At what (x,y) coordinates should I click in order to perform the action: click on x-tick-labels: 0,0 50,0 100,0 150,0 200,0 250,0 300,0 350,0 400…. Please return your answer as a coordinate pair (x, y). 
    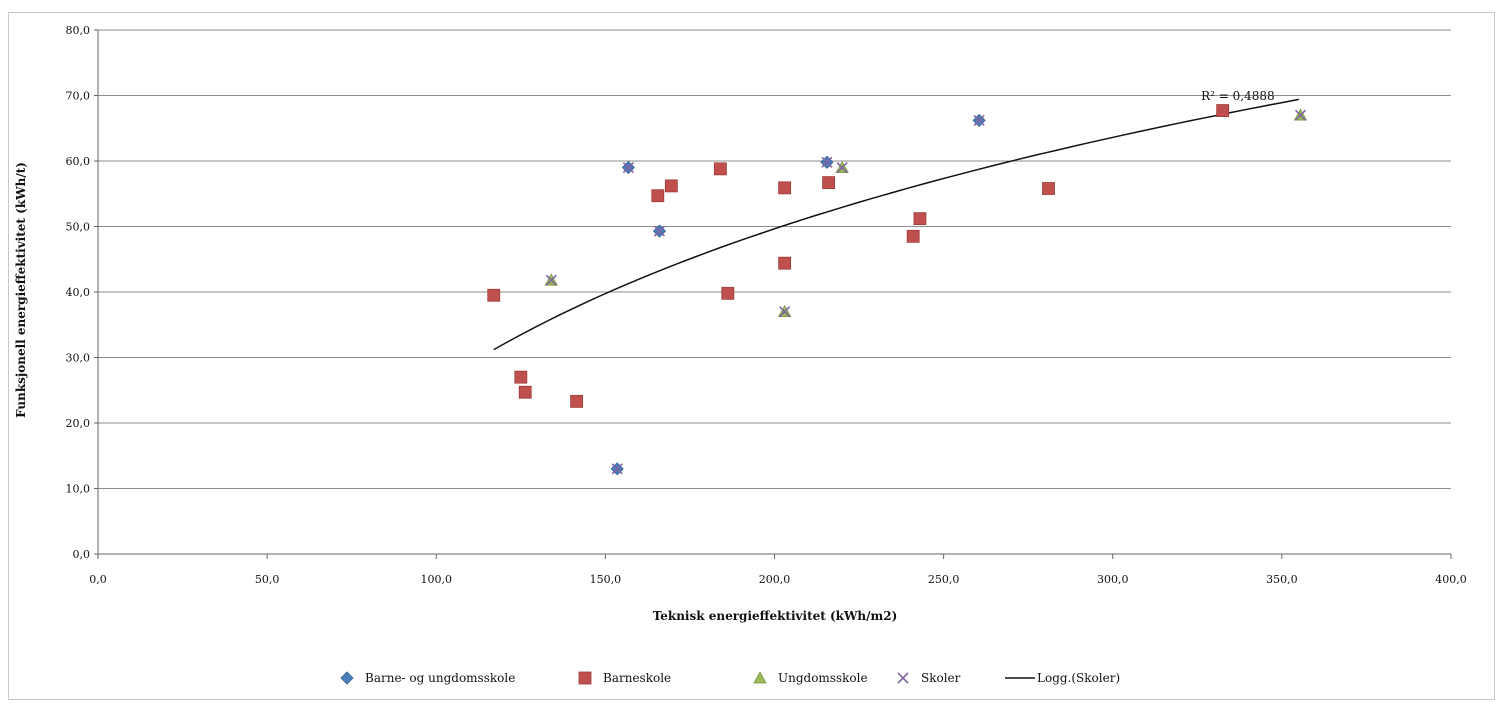
    Looking at the image, I should click on (778, 570).